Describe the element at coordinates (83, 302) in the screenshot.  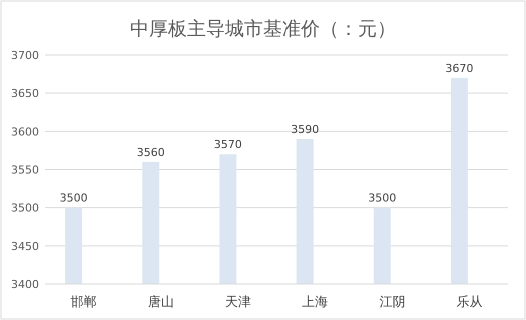
I see `x-tick-label: 邯郸` at that location.